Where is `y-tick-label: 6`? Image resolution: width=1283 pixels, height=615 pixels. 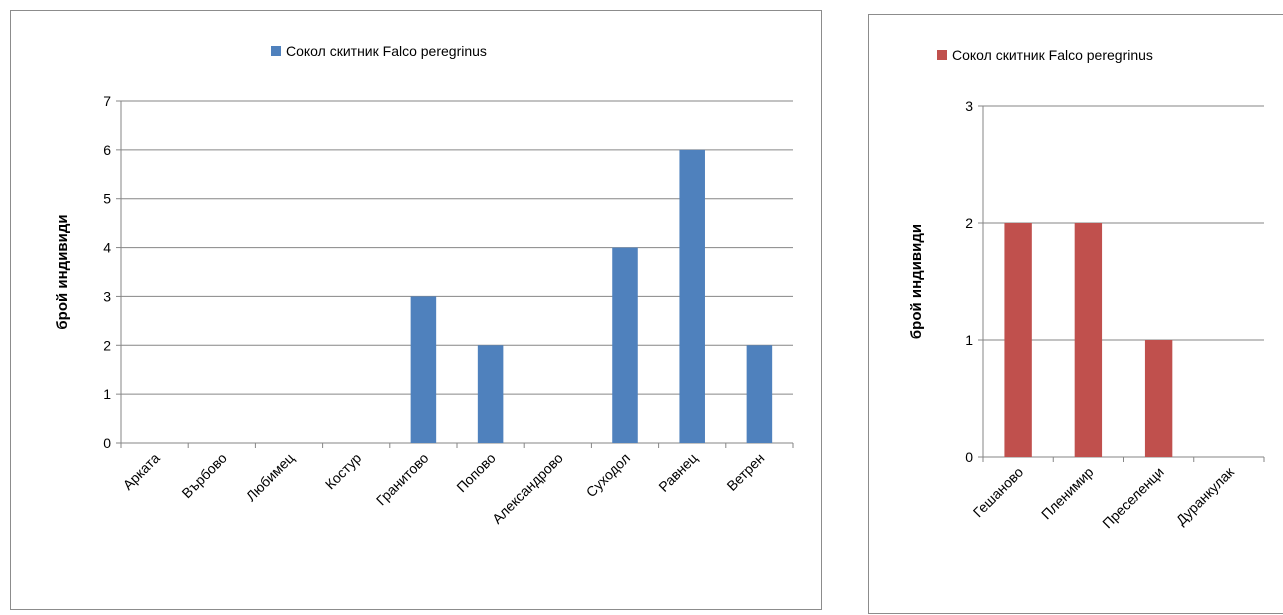
y-tick-label: 6 is located at coordinates (107, 150).